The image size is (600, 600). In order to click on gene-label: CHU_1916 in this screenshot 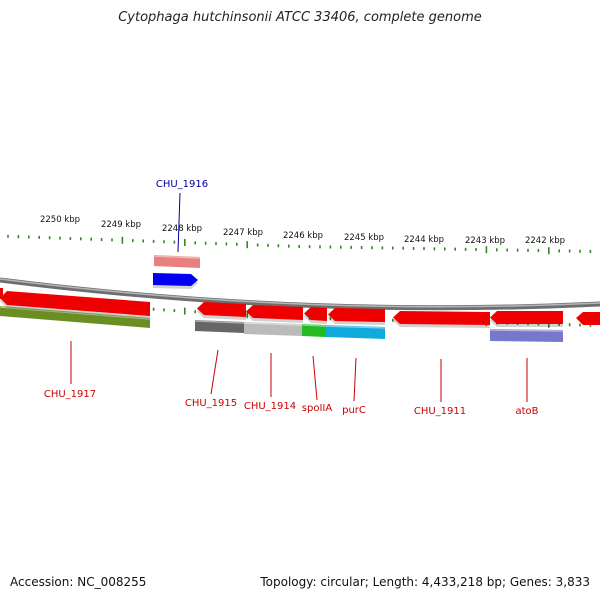, I will do `click(182, 184)`.